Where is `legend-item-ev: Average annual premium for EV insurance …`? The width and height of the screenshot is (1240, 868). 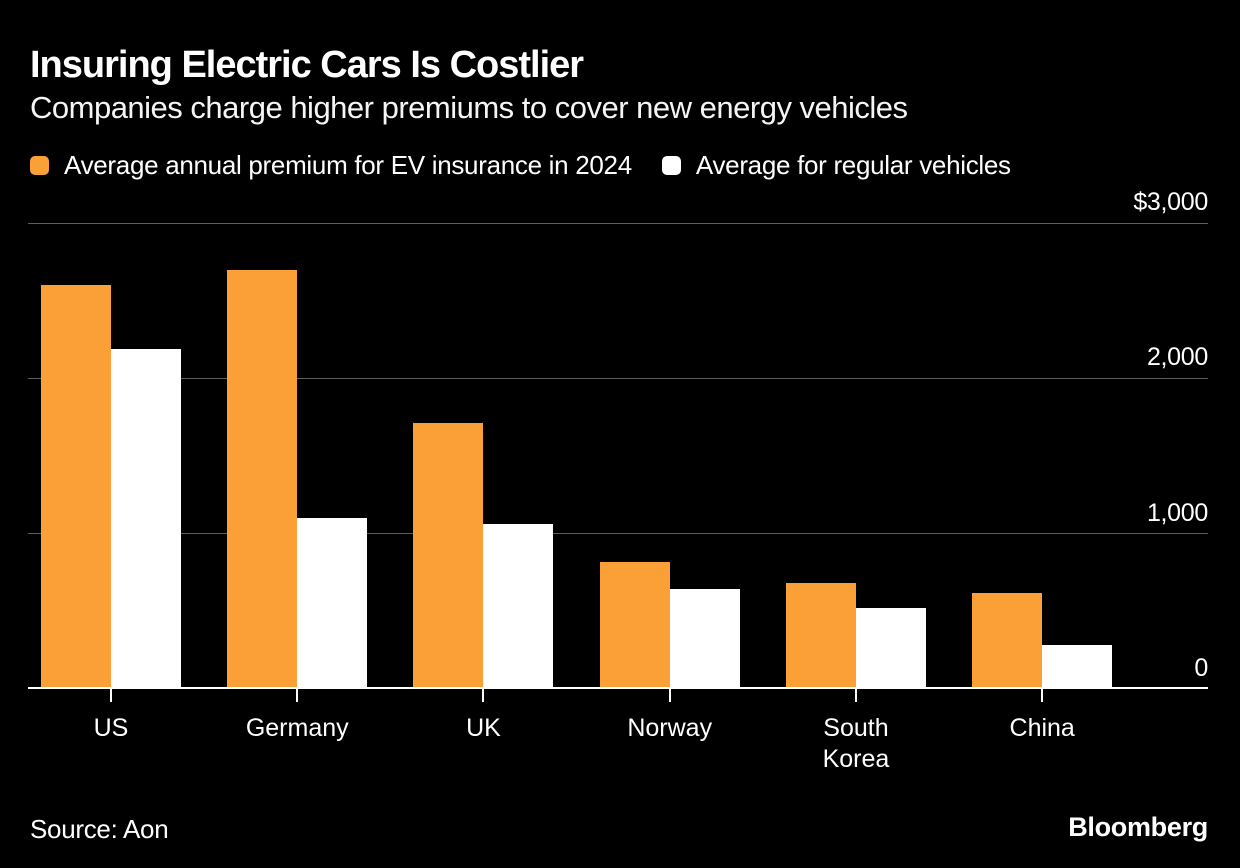 legend-item-ev: Average annual premium for EV insurance … is located at coordinates (331, 165).